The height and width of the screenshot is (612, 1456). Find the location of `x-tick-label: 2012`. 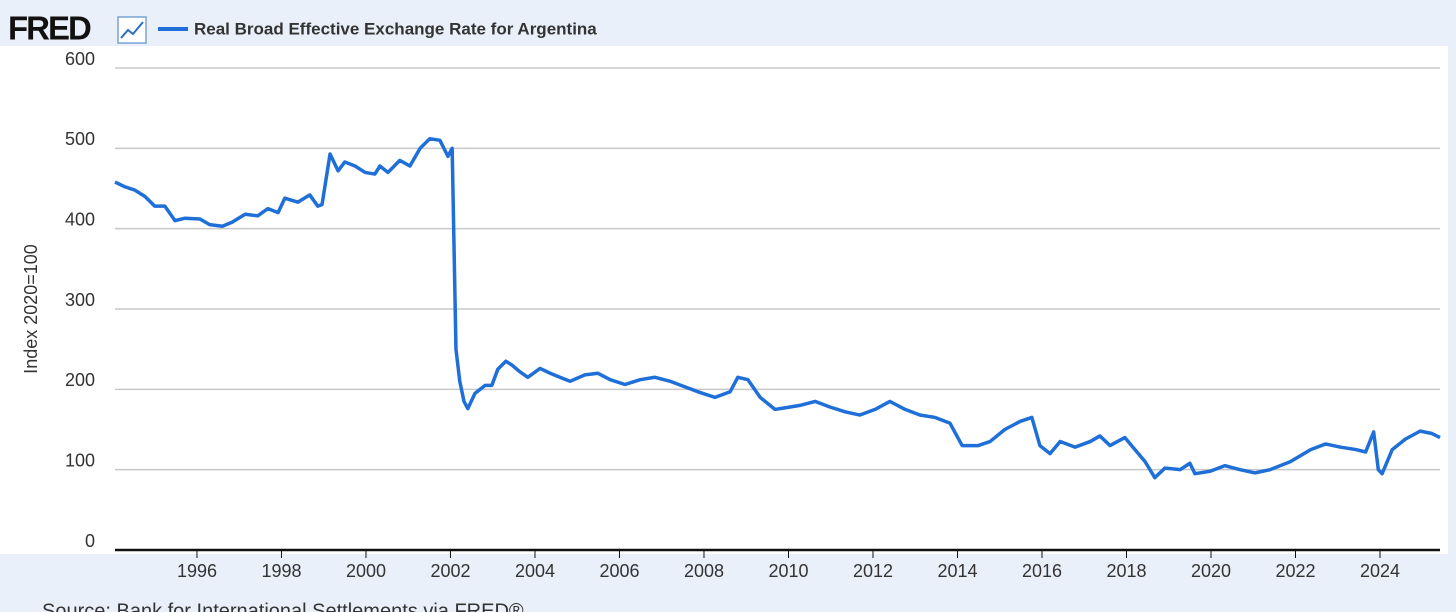

x-tick-label: 2012 is located at coordinates (873, 571).